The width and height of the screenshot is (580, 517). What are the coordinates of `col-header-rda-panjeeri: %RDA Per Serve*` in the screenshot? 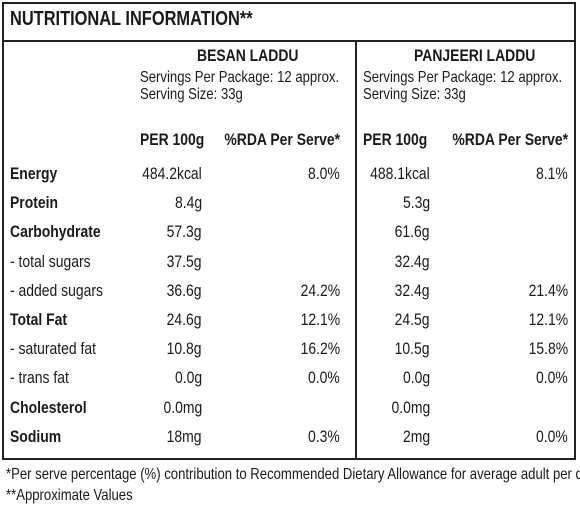 It's located at (510, 139).